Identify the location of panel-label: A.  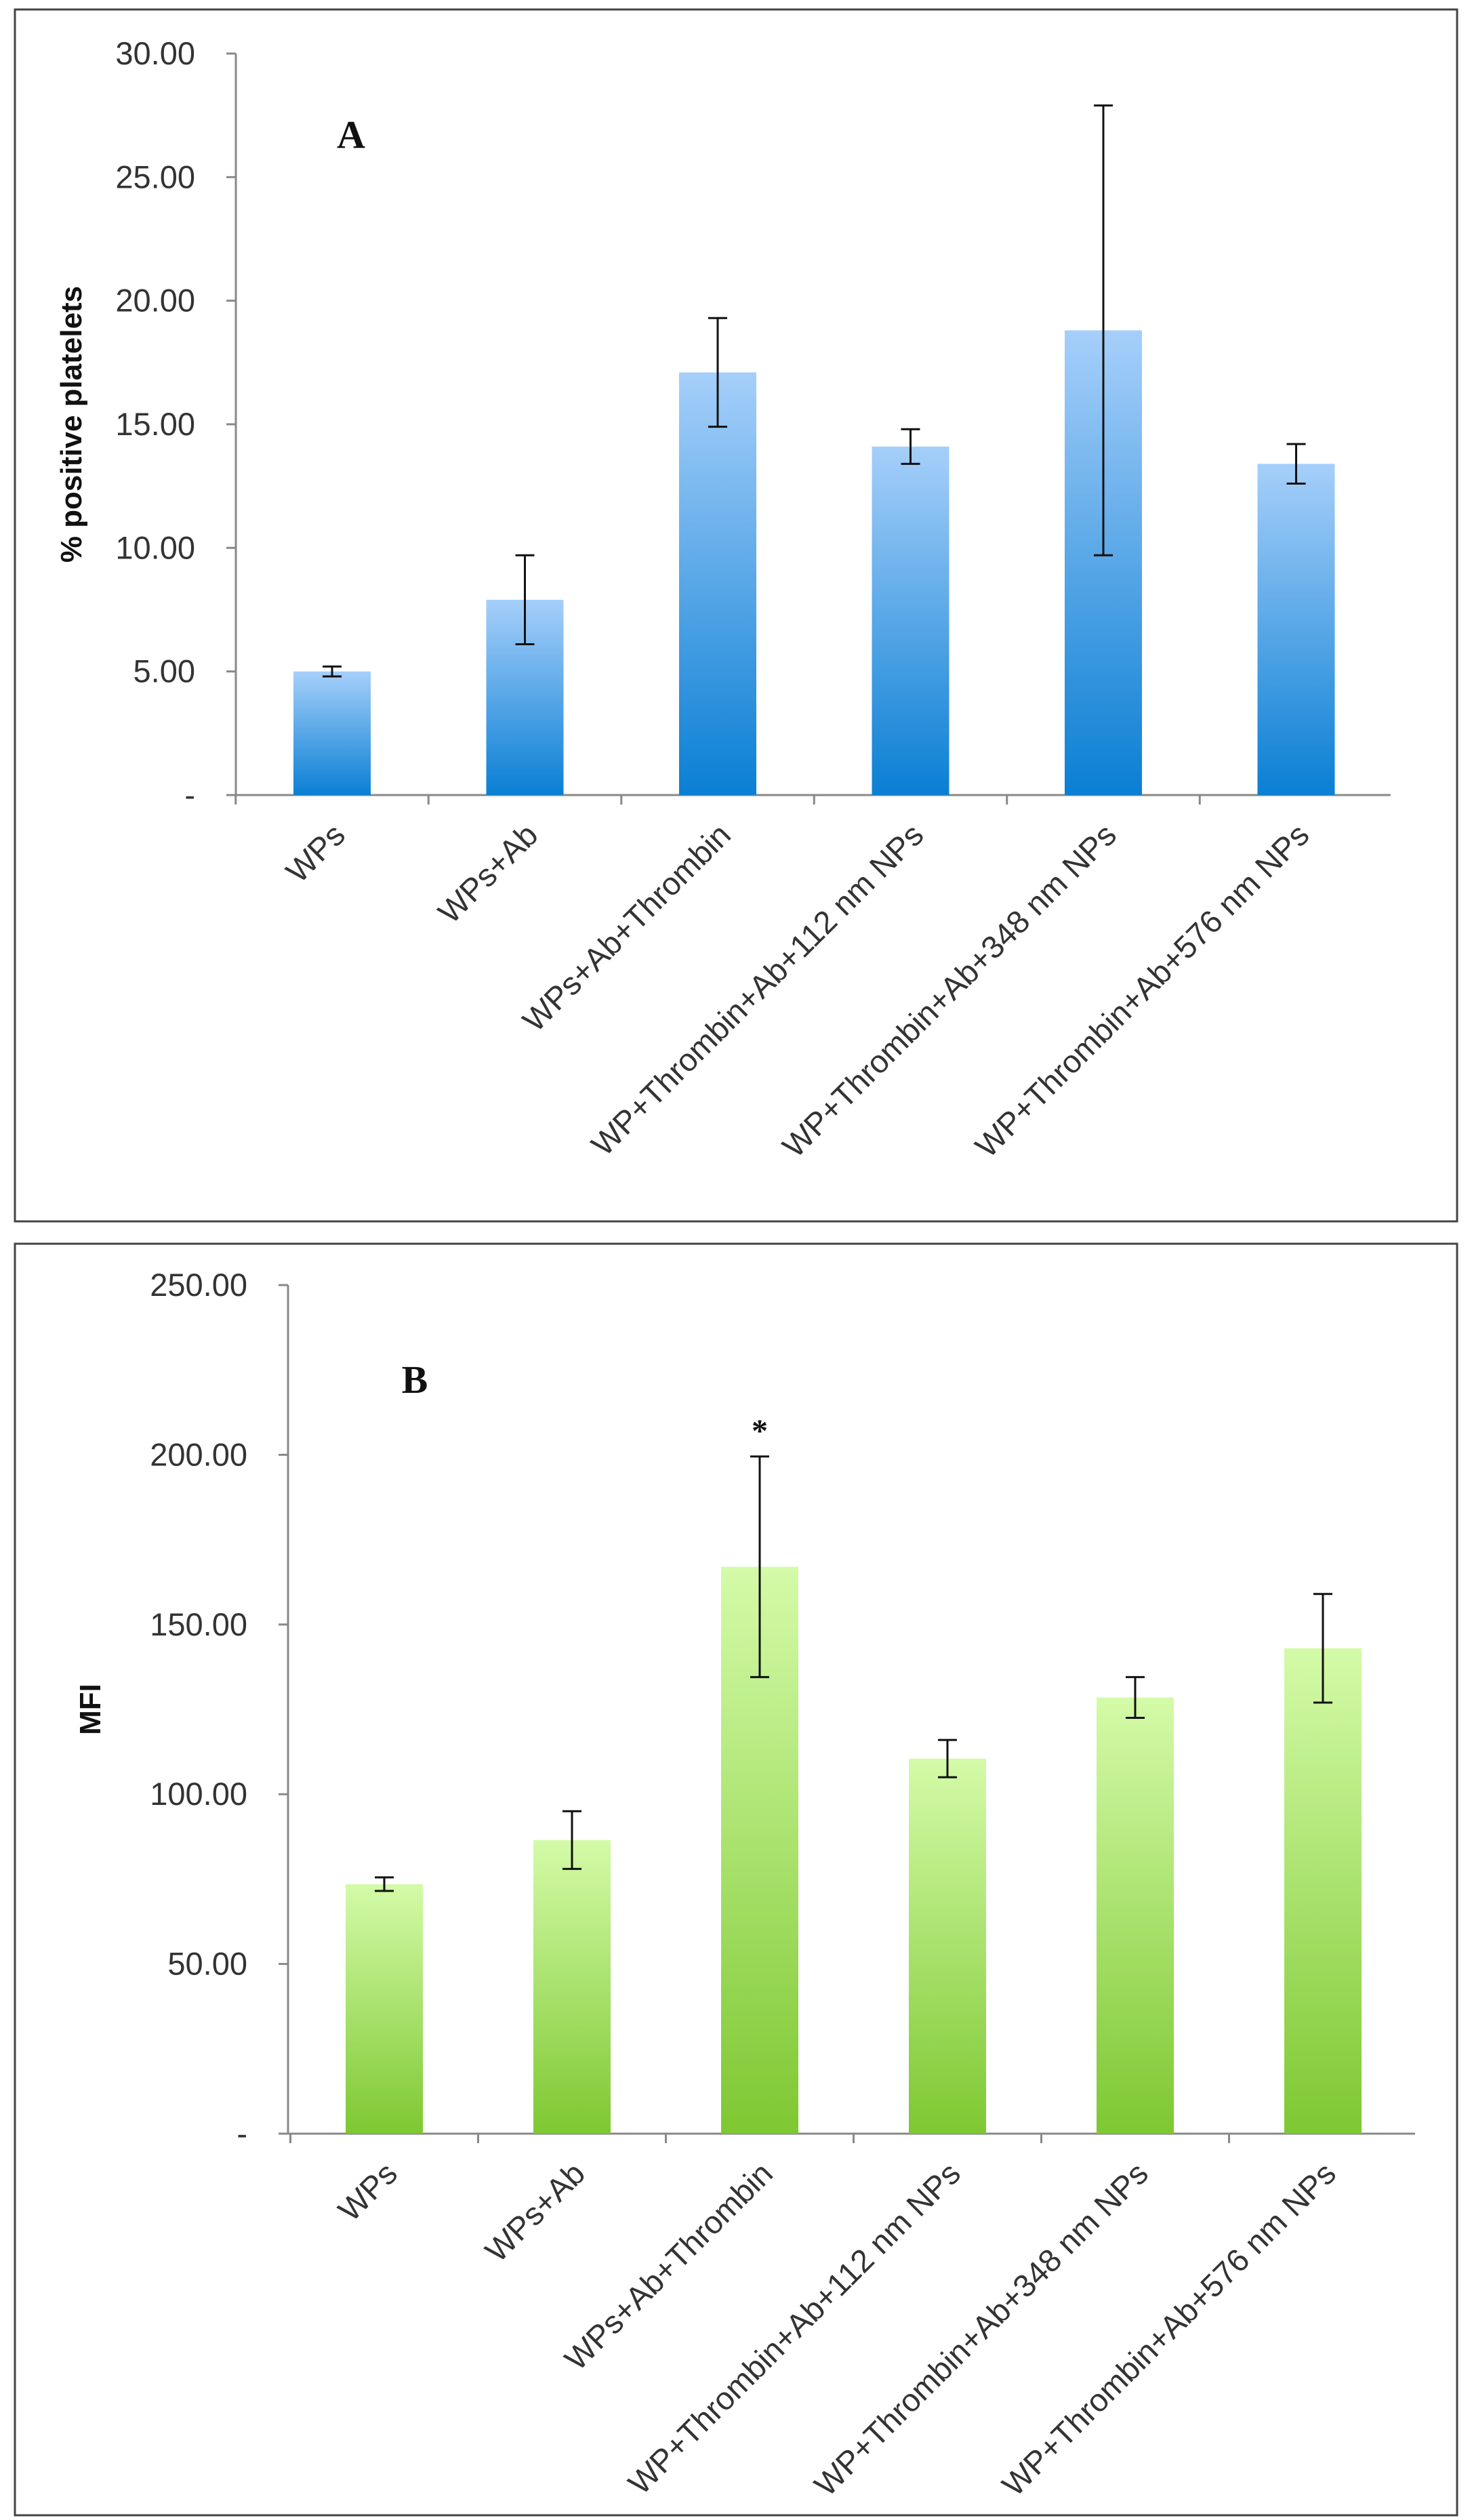
(351, 135).